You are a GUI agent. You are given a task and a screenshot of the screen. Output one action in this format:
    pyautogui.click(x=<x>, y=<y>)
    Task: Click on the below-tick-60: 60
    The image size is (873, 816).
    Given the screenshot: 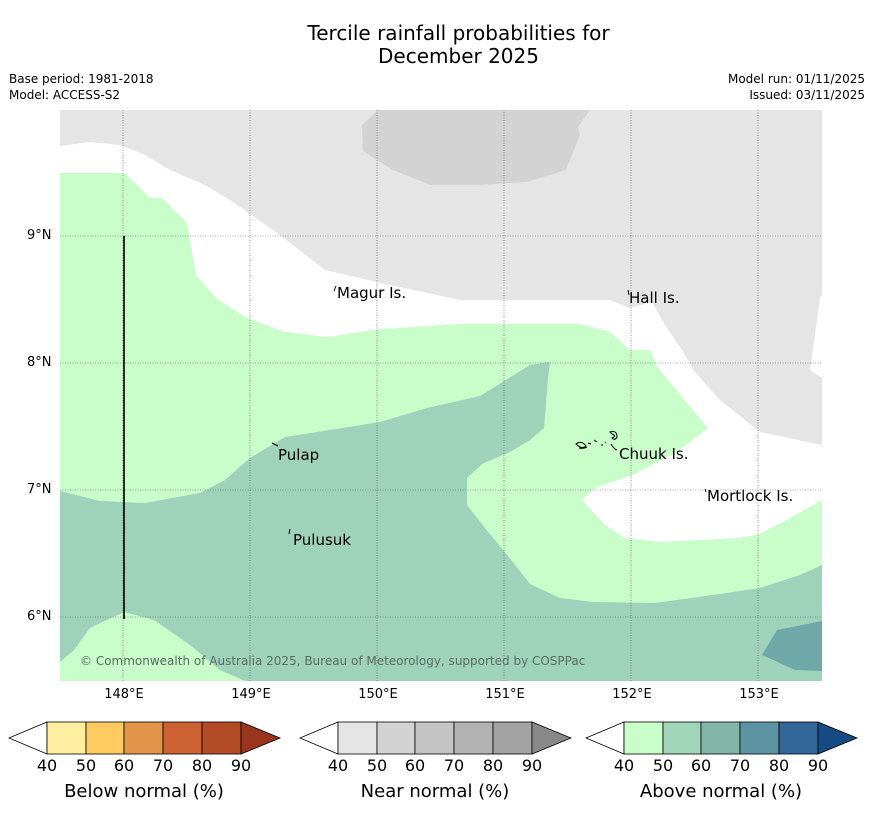 What is the action you would take?
    pyautogui.click(x=124, y=765)
    